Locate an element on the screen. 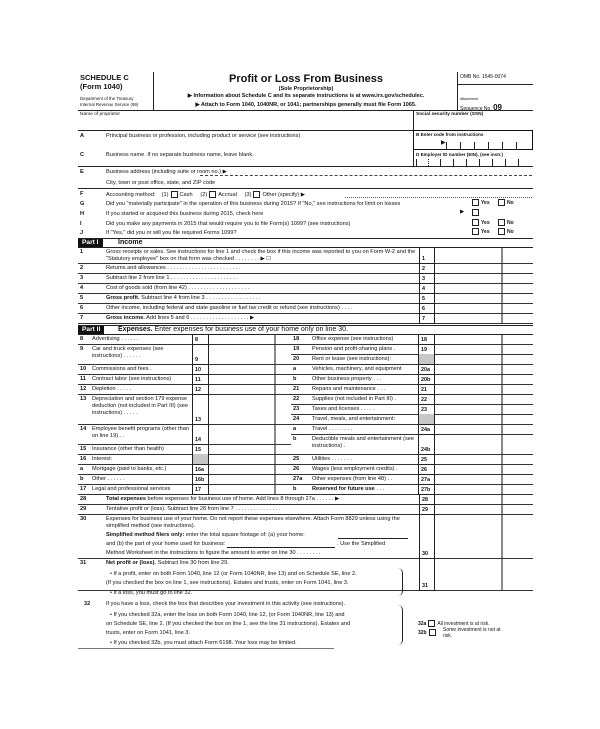 This screenshot has width=600, height=729. j-yes: Yes is located at coordinates (480, 232).